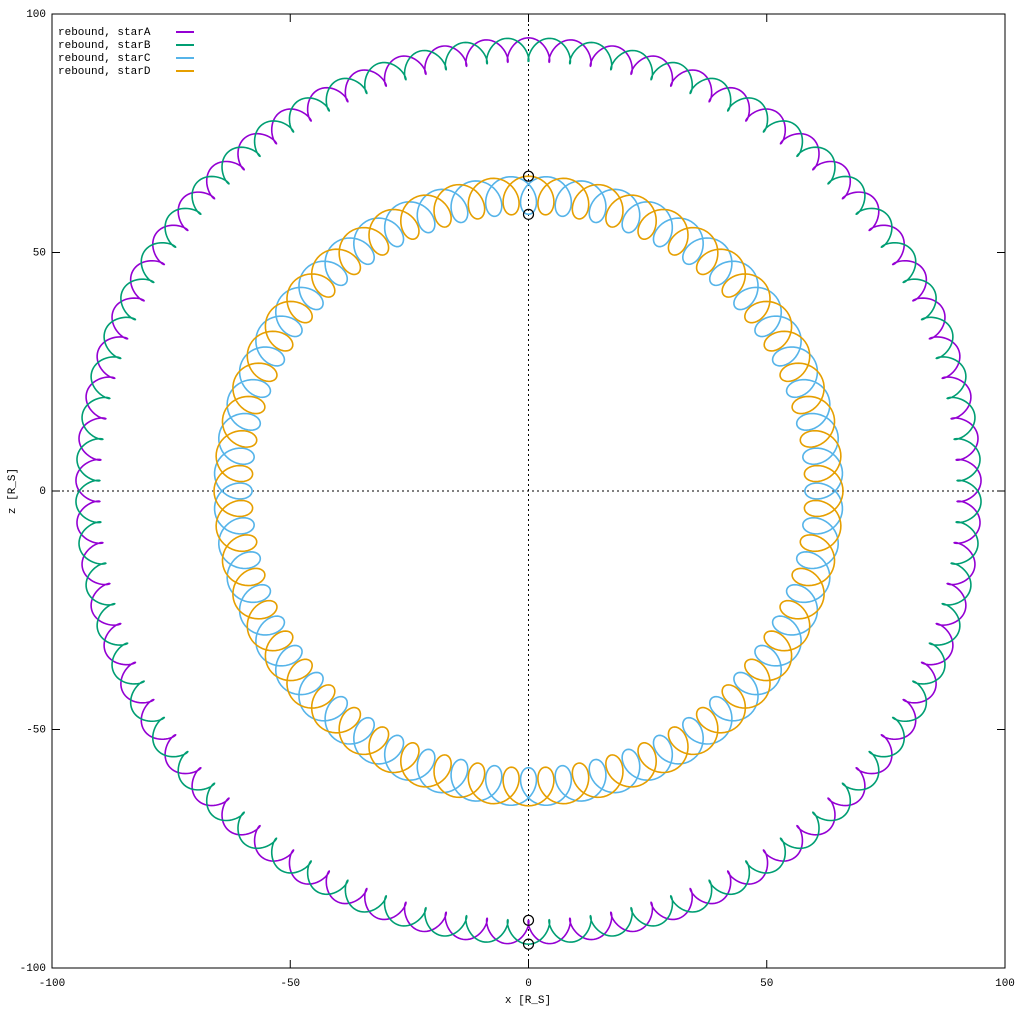 The width and height of the screenshot is (1024, 1024). Describe the element at coordinates (39, 253) in the screenshot. I see `y-tick-label: 50` at that location.